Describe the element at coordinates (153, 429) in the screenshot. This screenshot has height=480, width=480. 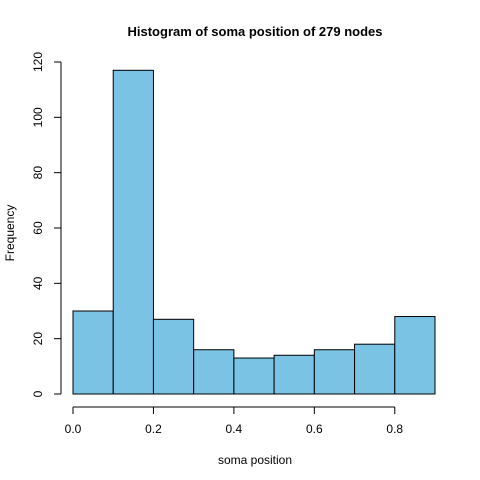
I see `x-tick-label: 0.2` at that location.